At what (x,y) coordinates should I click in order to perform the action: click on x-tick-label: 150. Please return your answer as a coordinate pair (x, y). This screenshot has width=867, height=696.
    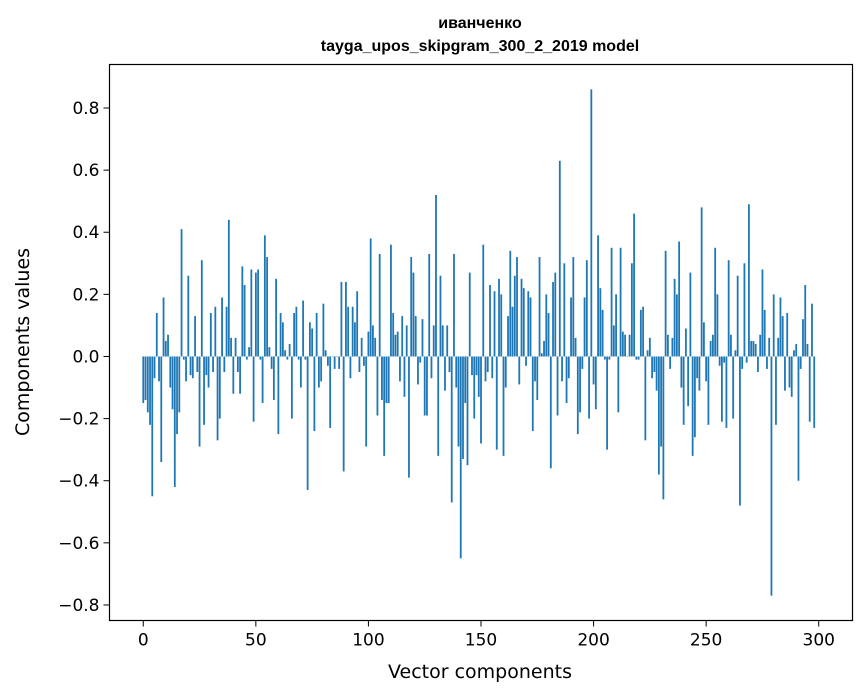
    Looking at the image, I should click on (481, 641).